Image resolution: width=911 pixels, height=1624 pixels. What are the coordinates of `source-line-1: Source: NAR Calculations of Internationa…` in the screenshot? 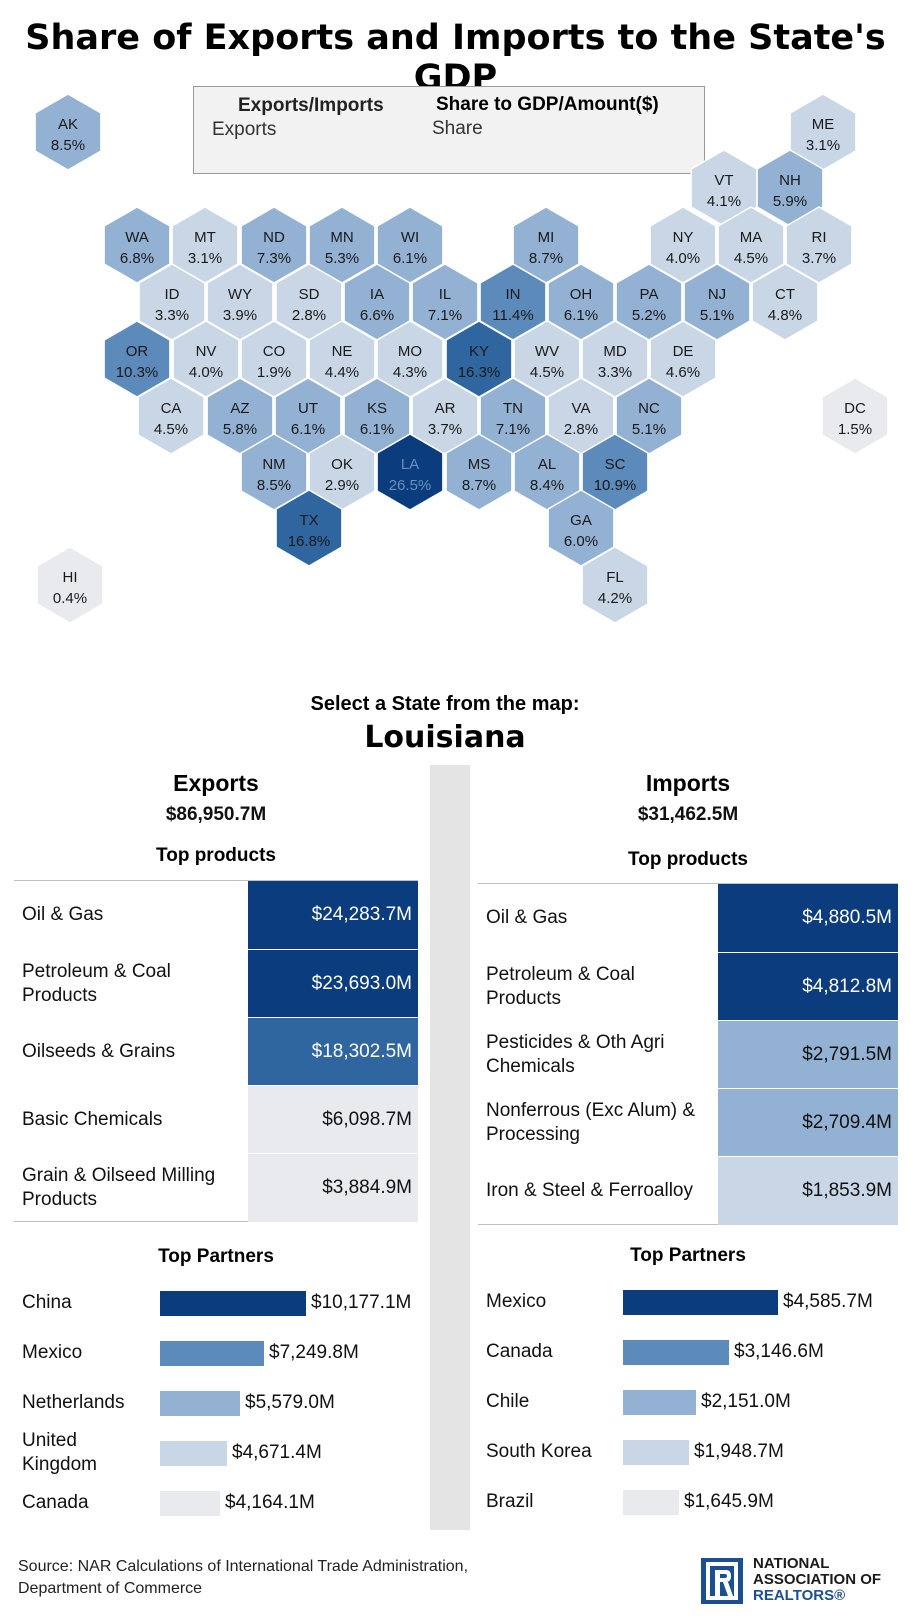 It's located at (243, 1566).